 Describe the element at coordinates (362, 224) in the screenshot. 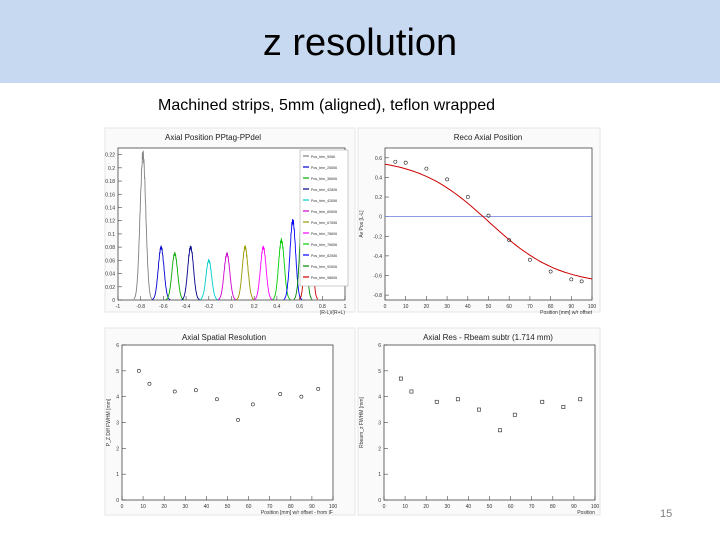

I see `y-axis-label: Av Pos [L-L]` at that location.